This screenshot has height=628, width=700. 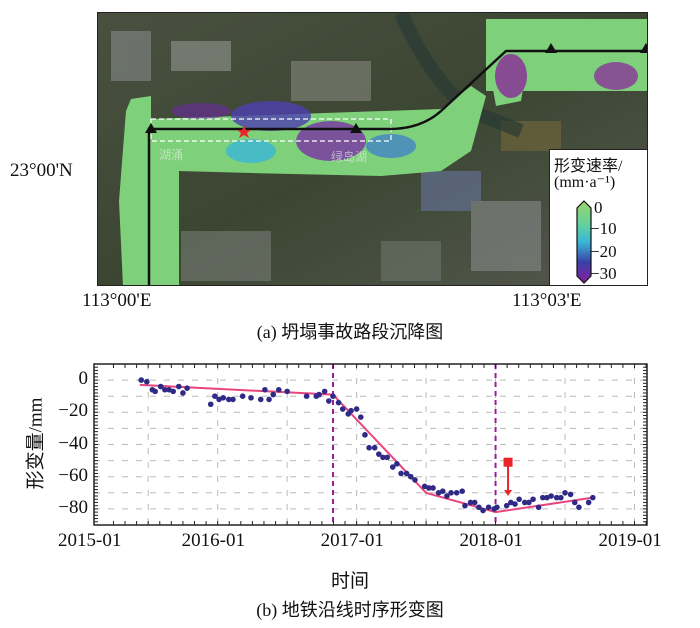 I want to click on legend-title: 形变速率/, so click(x=588, y=166).